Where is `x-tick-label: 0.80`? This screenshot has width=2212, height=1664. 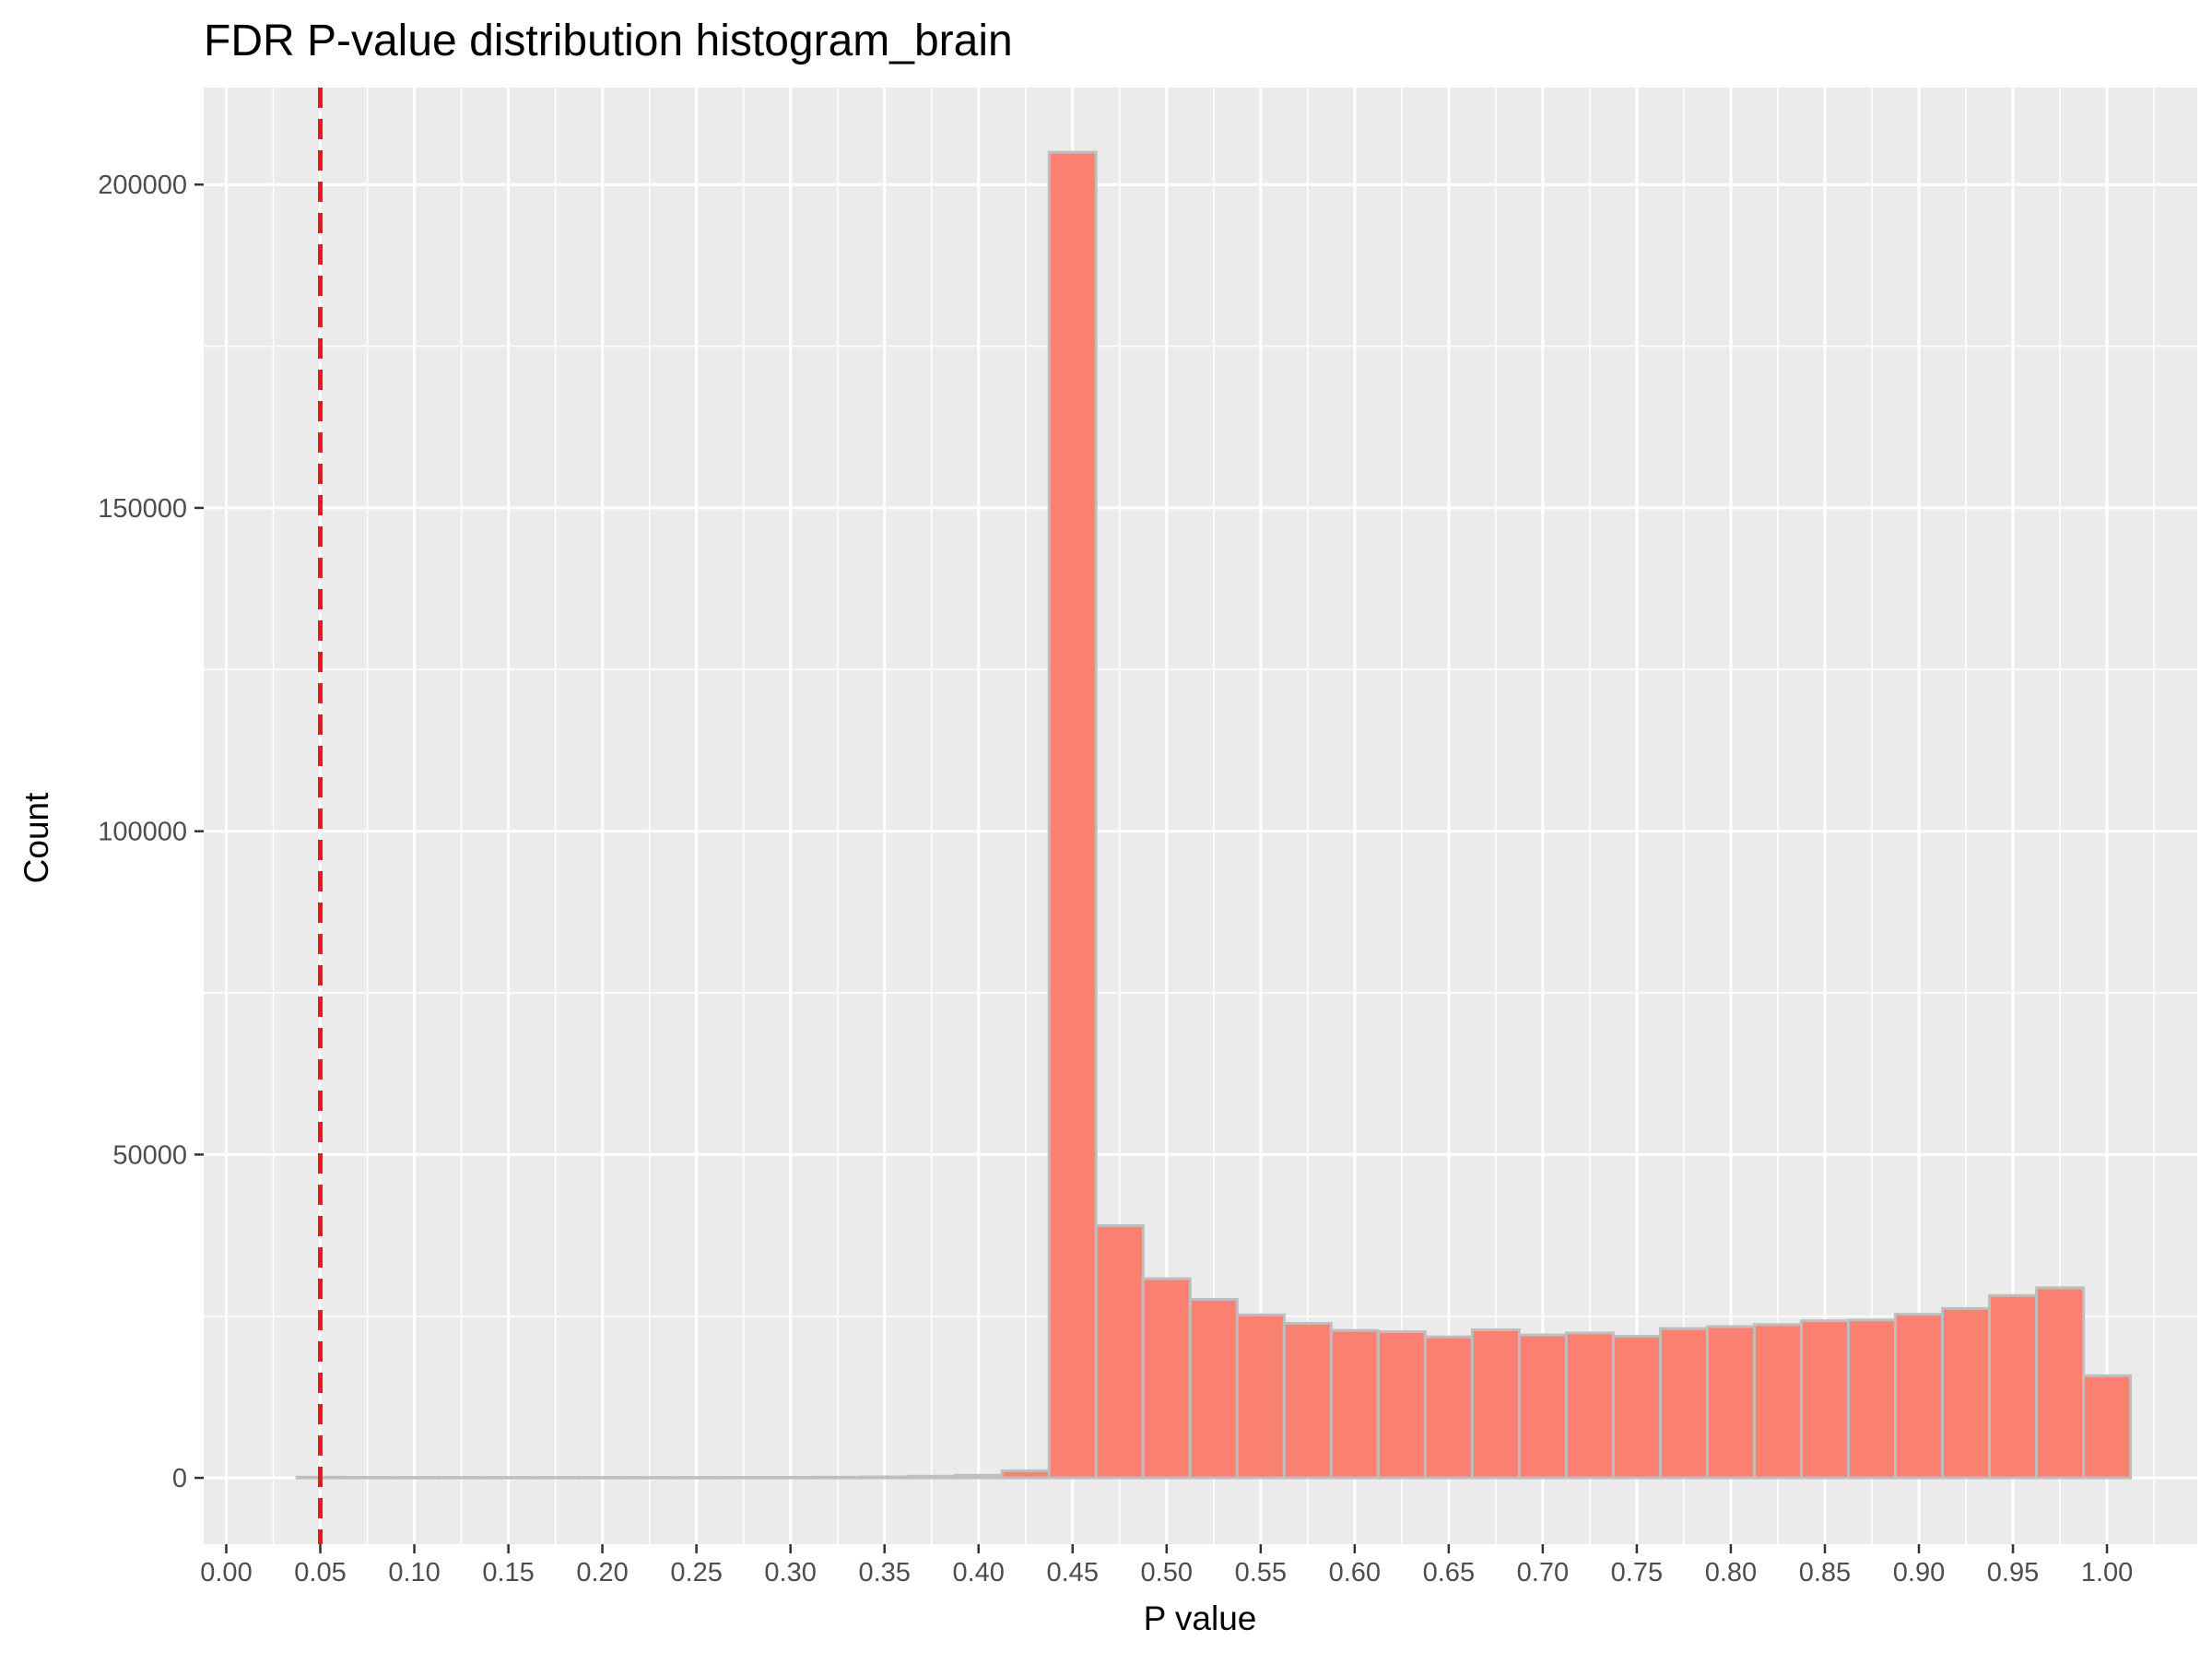
x-tick-label: 0.80 is located at coordinates (1731, 1572).